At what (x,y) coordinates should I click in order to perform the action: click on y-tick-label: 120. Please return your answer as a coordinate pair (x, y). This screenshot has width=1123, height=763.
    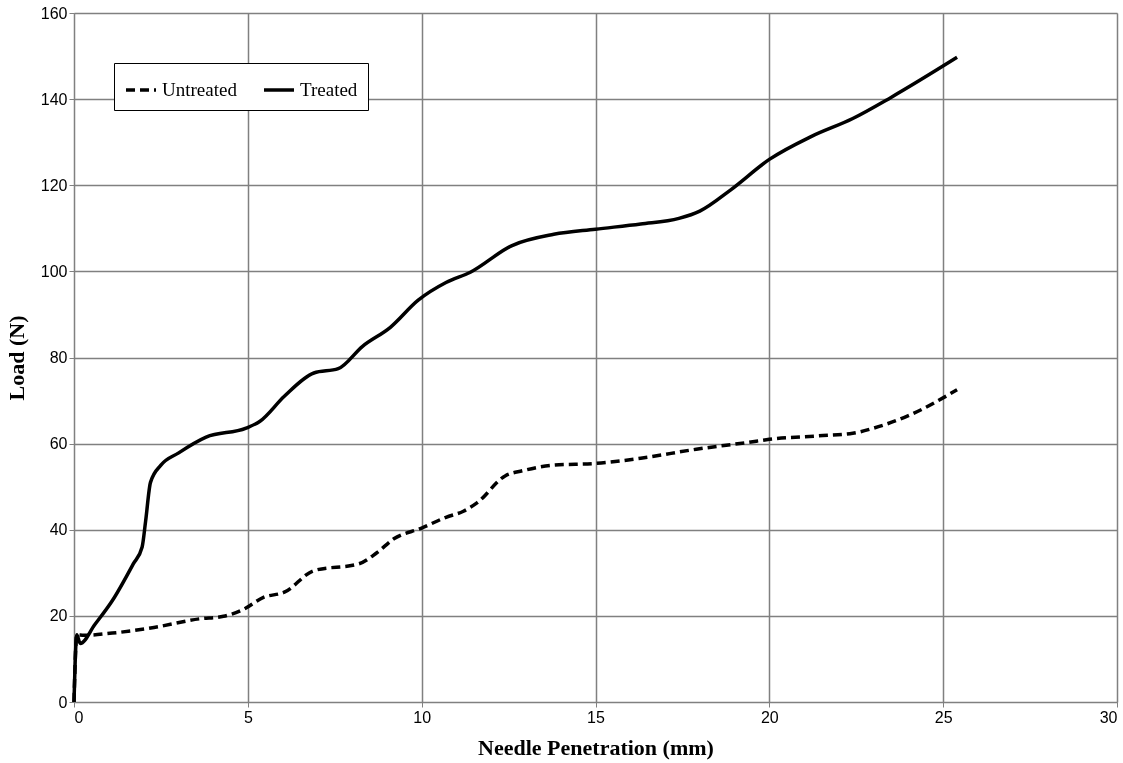
    Looking at the image, I should click on (54, 185).